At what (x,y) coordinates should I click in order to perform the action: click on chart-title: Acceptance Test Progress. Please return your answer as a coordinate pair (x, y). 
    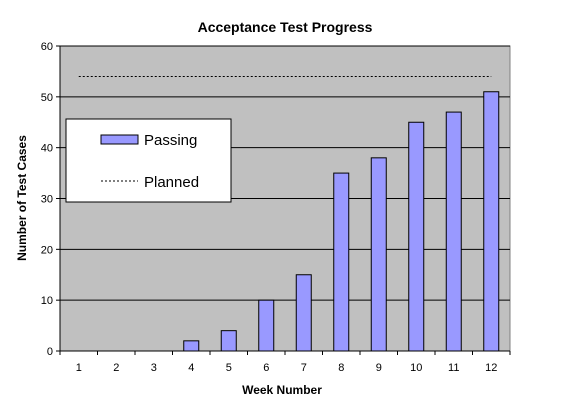
    Looking at the image, I should click on (285, 27).